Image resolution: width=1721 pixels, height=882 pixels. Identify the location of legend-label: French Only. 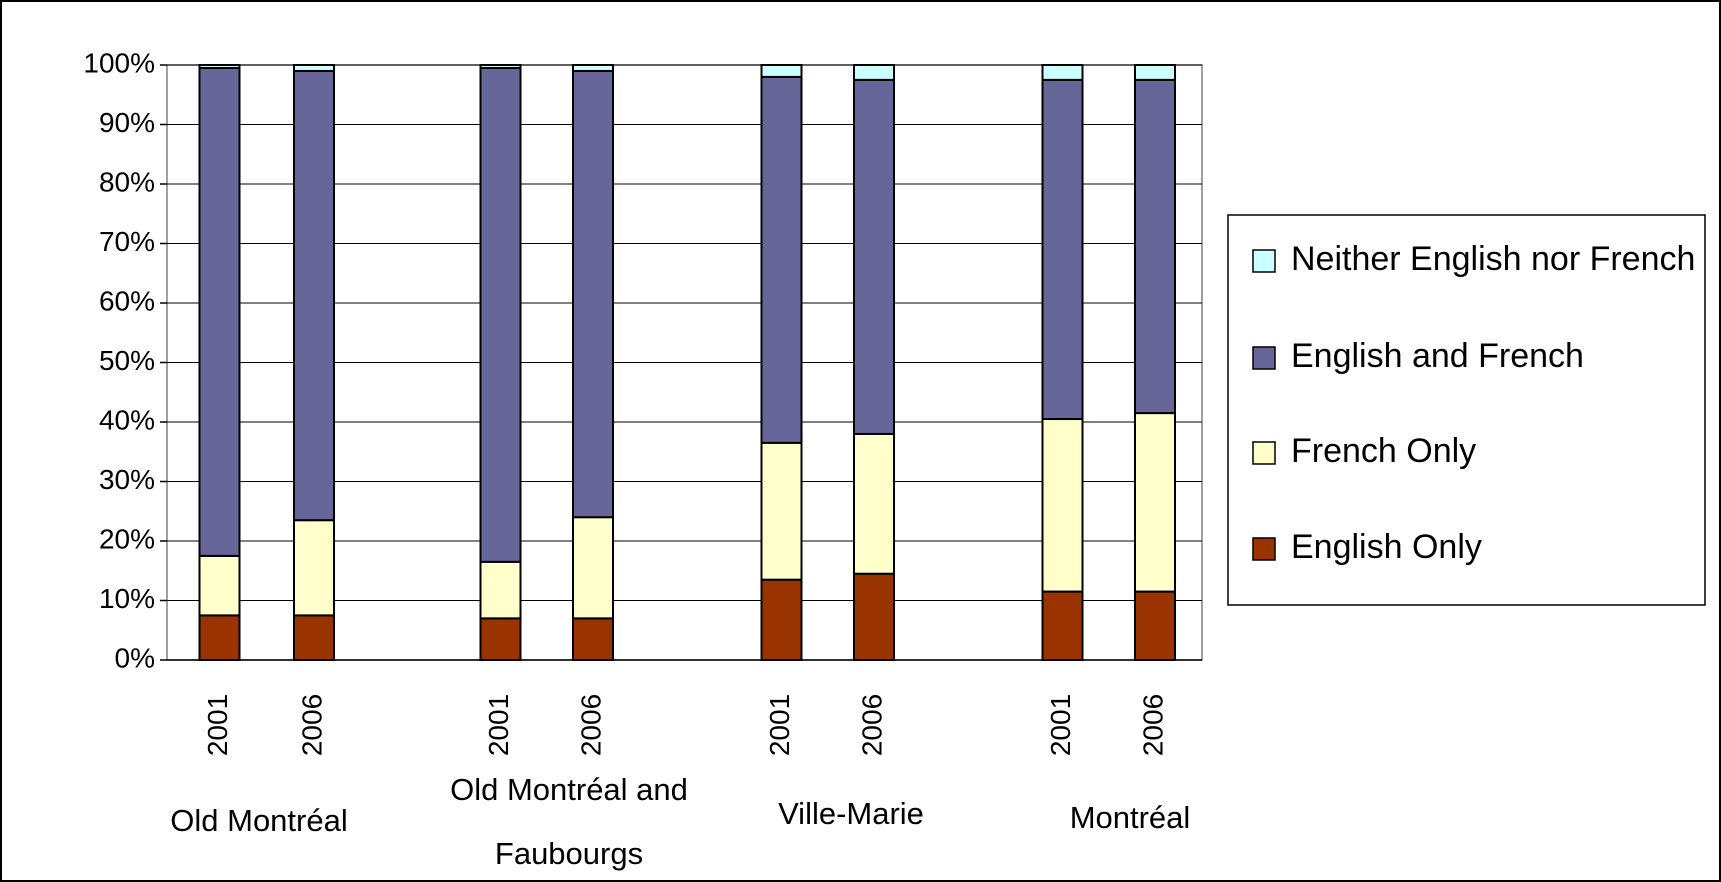
(1383, 451).